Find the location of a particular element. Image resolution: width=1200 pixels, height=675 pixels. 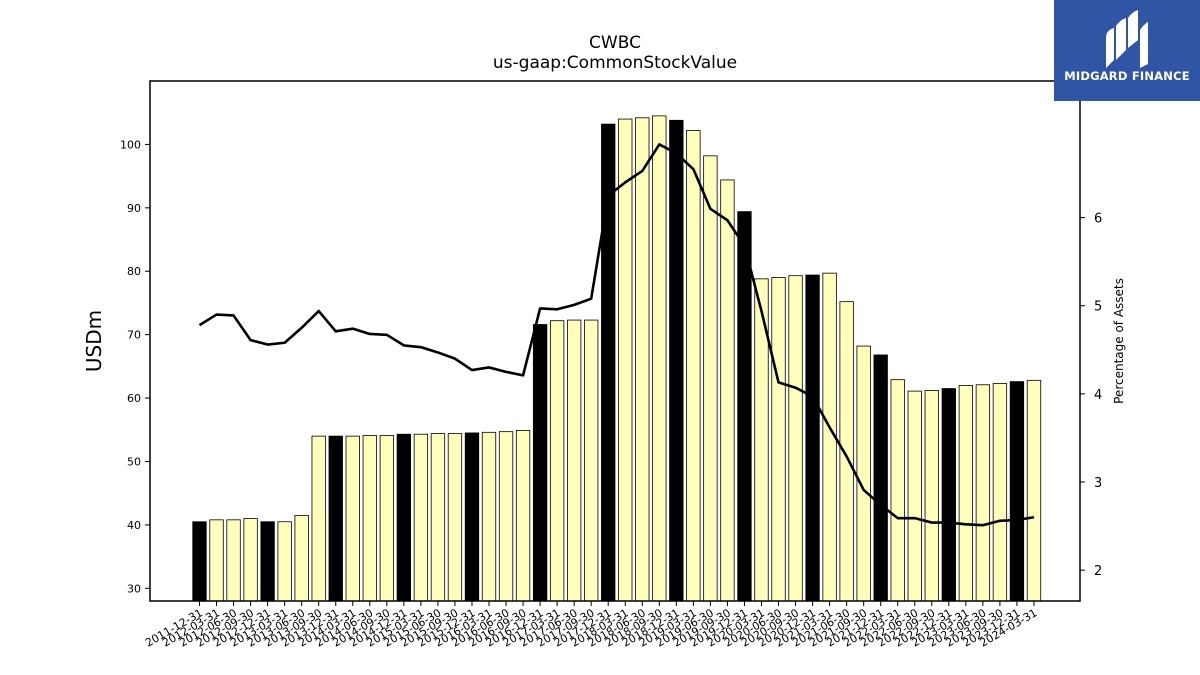

y2-axis-label: Percentage of Assets is located at coordinates (1119, 341).